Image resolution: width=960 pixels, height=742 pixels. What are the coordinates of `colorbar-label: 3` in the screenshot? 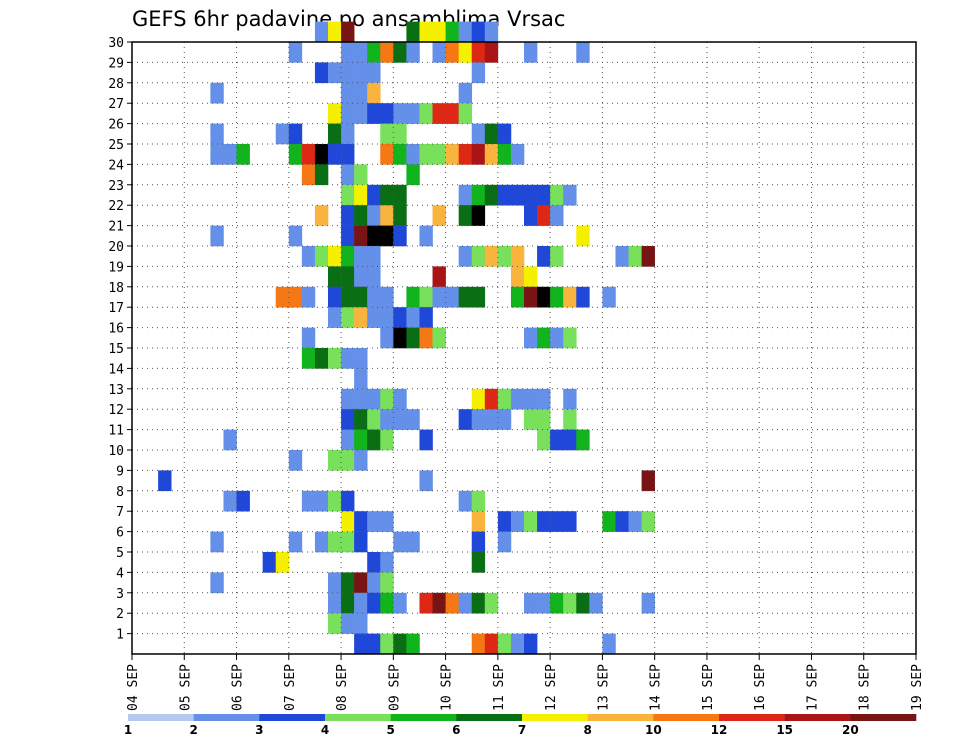 It's located at (259, 730).